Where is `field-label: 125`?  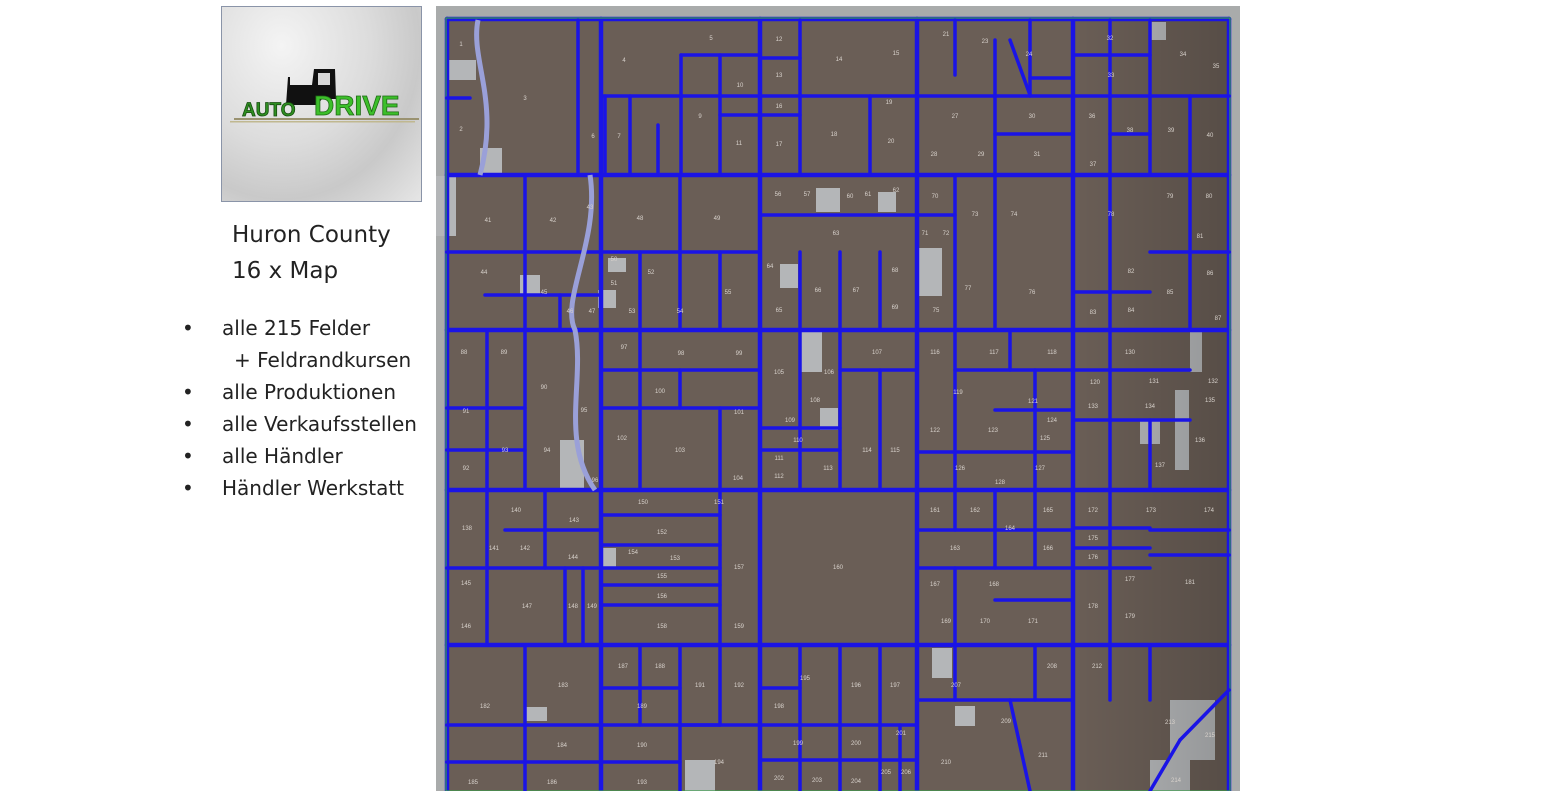 field-label: 125 is located at coordinates (1045, 439).